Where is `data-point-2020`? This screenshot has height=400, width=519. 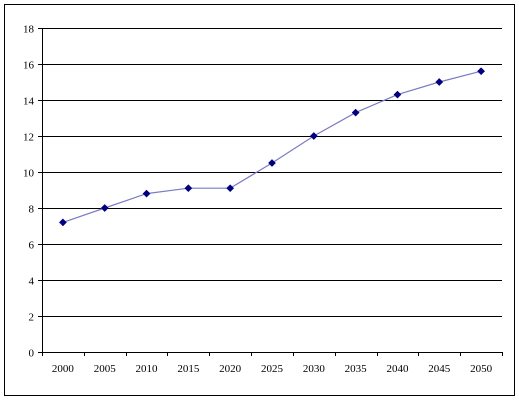
data-point-2020 is located at coordinates (230, 188).